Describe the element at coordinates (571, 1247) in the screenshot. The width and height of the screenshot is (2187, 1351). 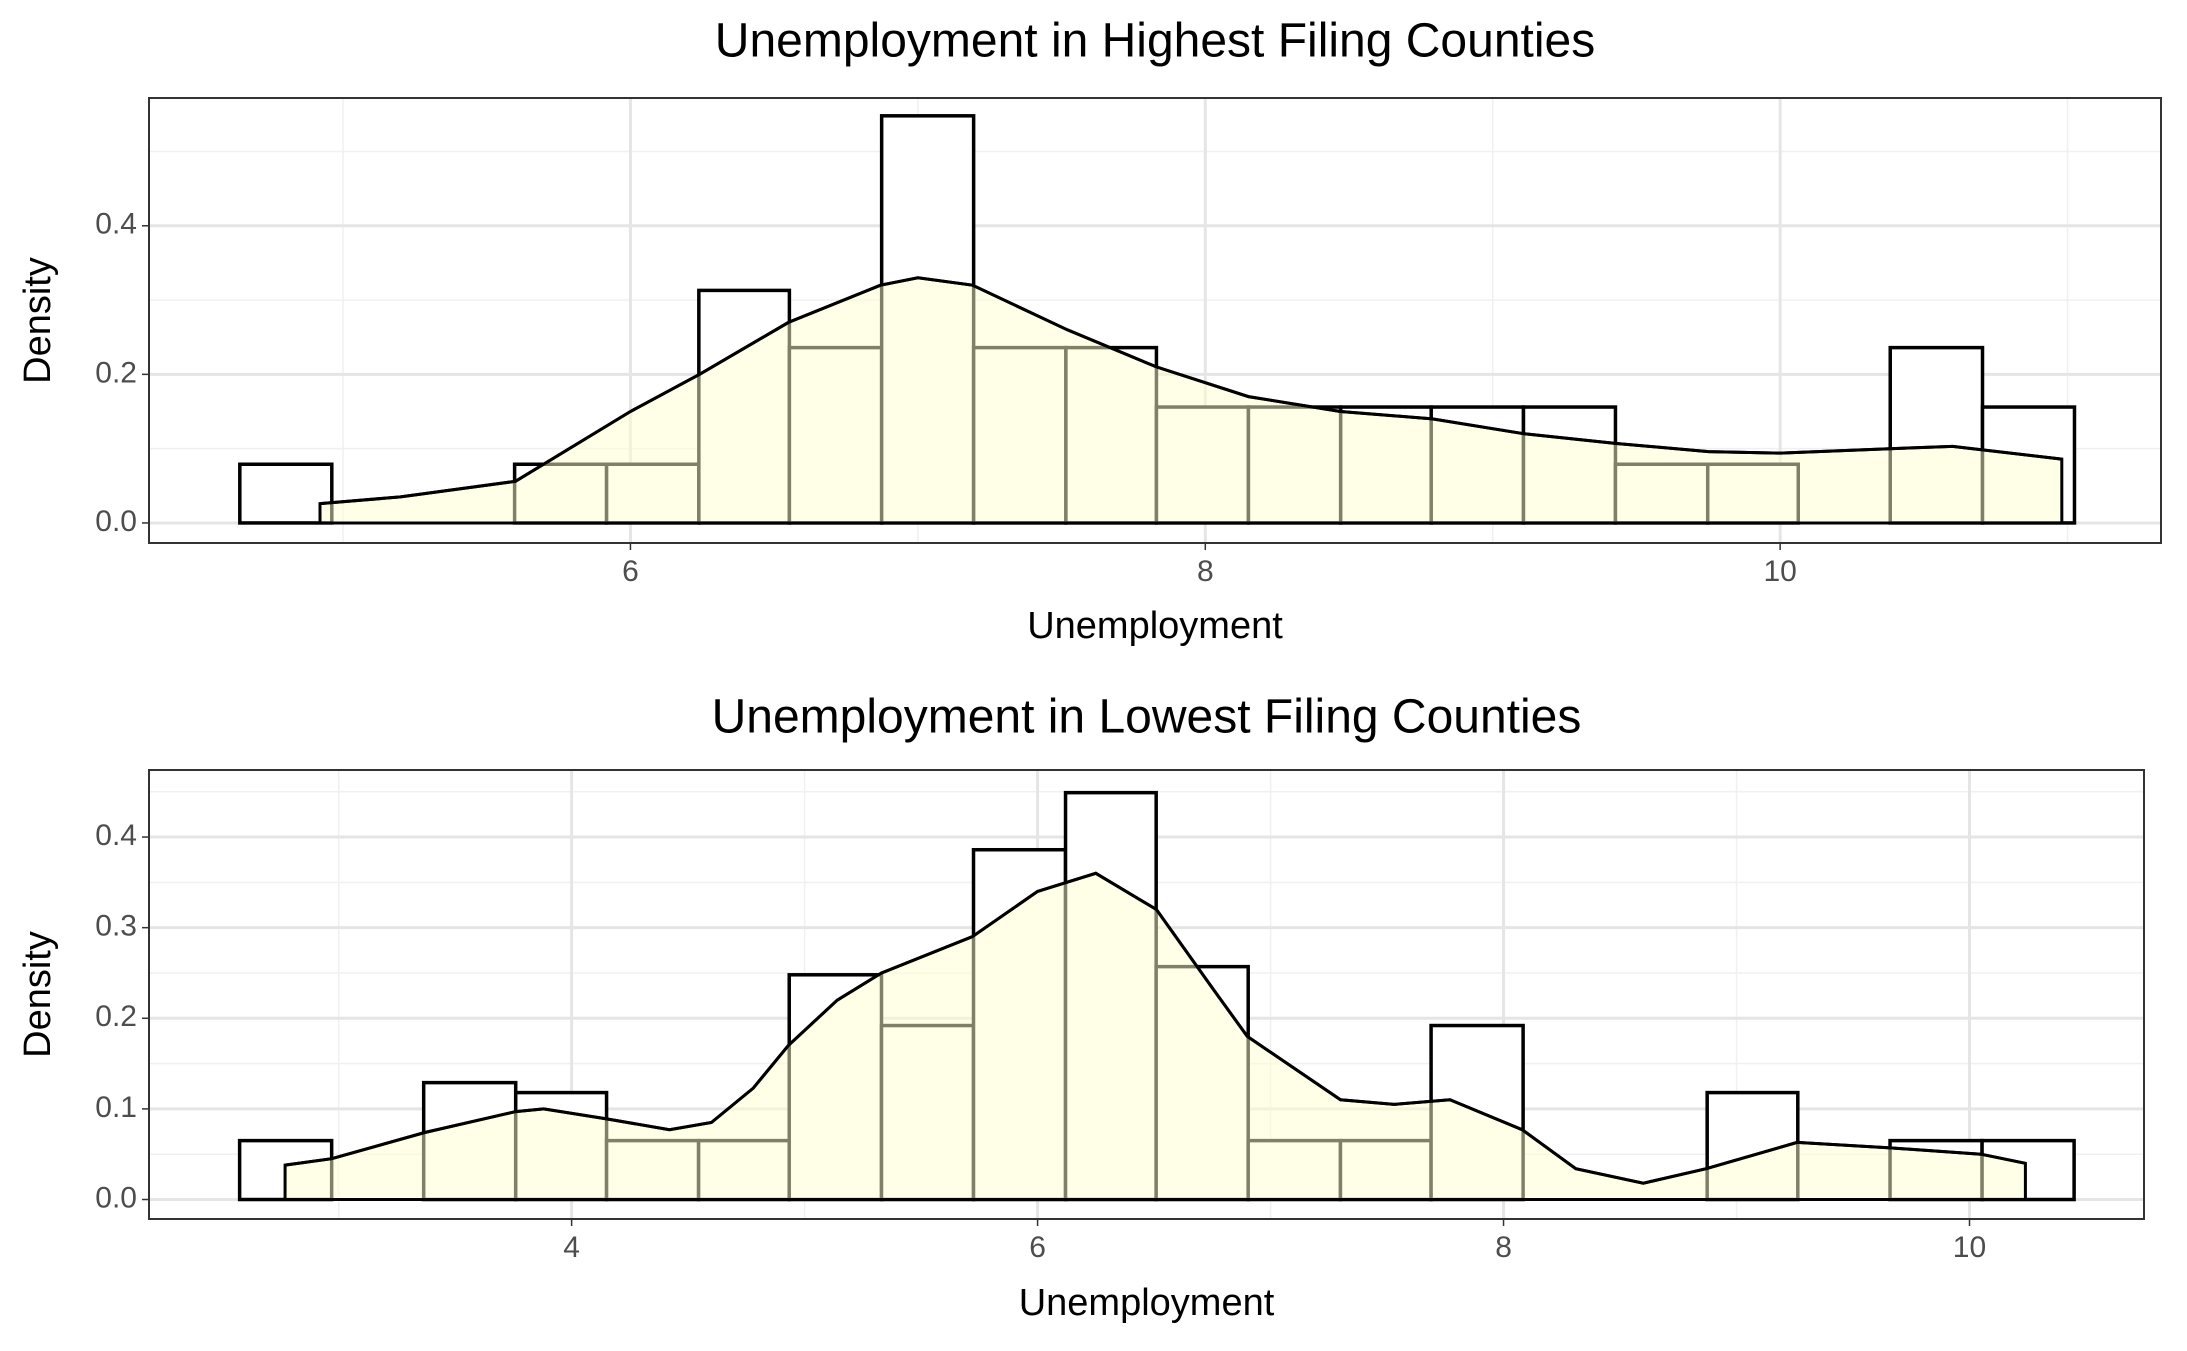
I see `x-tick-label: 4` at that location.